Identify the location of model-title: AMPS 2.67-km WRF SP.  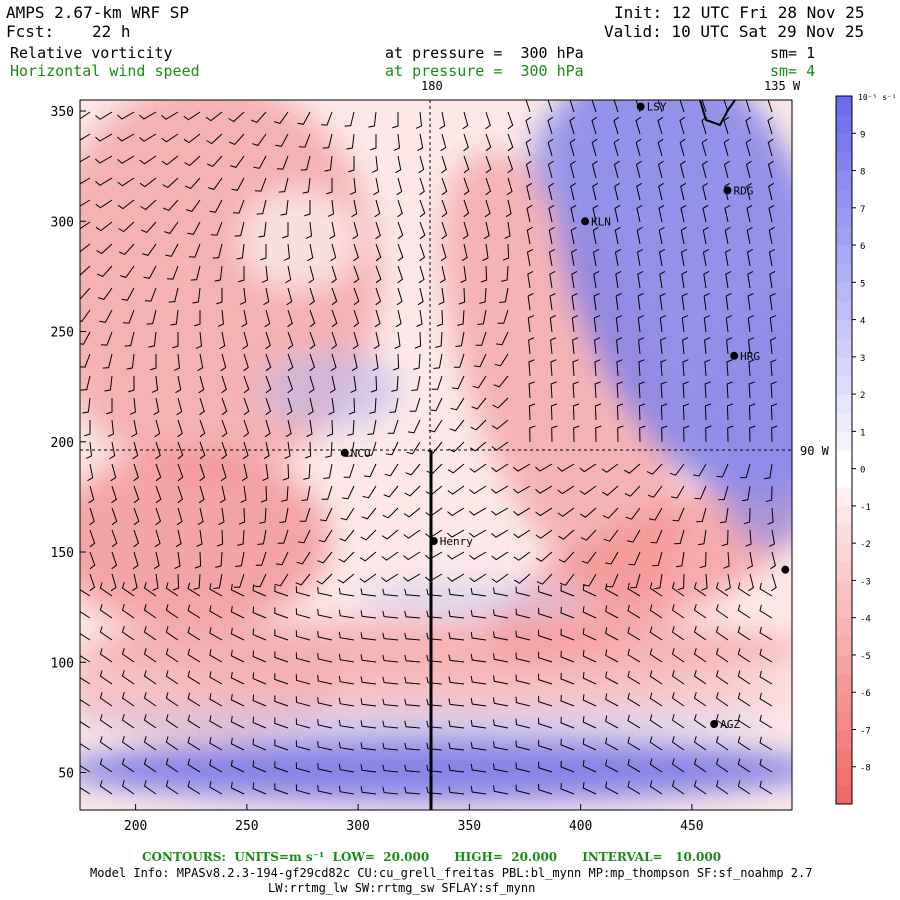
(98, 12).